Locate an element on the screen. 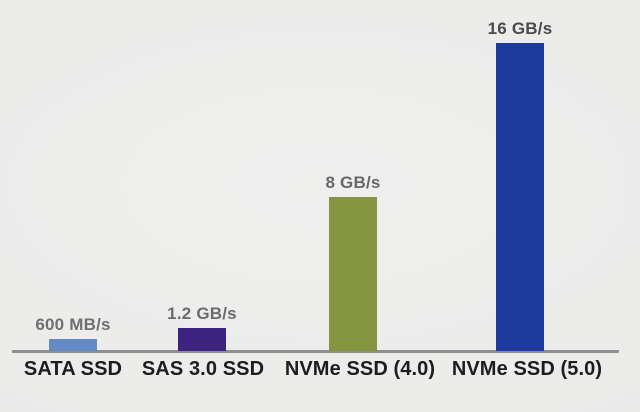 This screenshot has height=412, width=640. bar-sata-ssd is located at coordinates (73, 345).